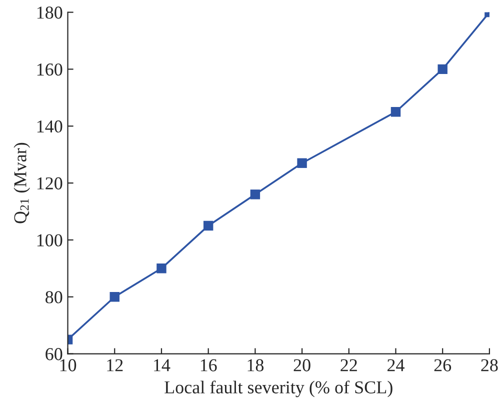  What do you see at coordinates (208, 365) in the screenshot?
I see `x-tick-label: 16` at bounding box center [208, 365].